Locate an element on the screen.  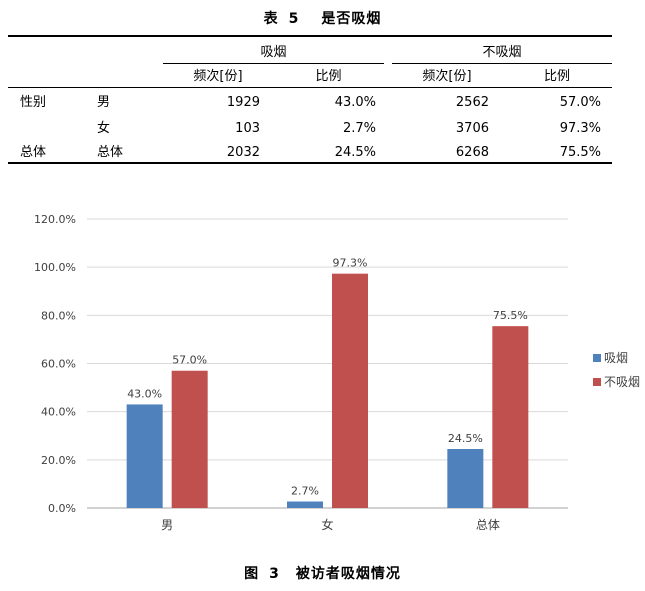
cell-nonsmoke-count: 2562 is located at coordinates (472, 102).